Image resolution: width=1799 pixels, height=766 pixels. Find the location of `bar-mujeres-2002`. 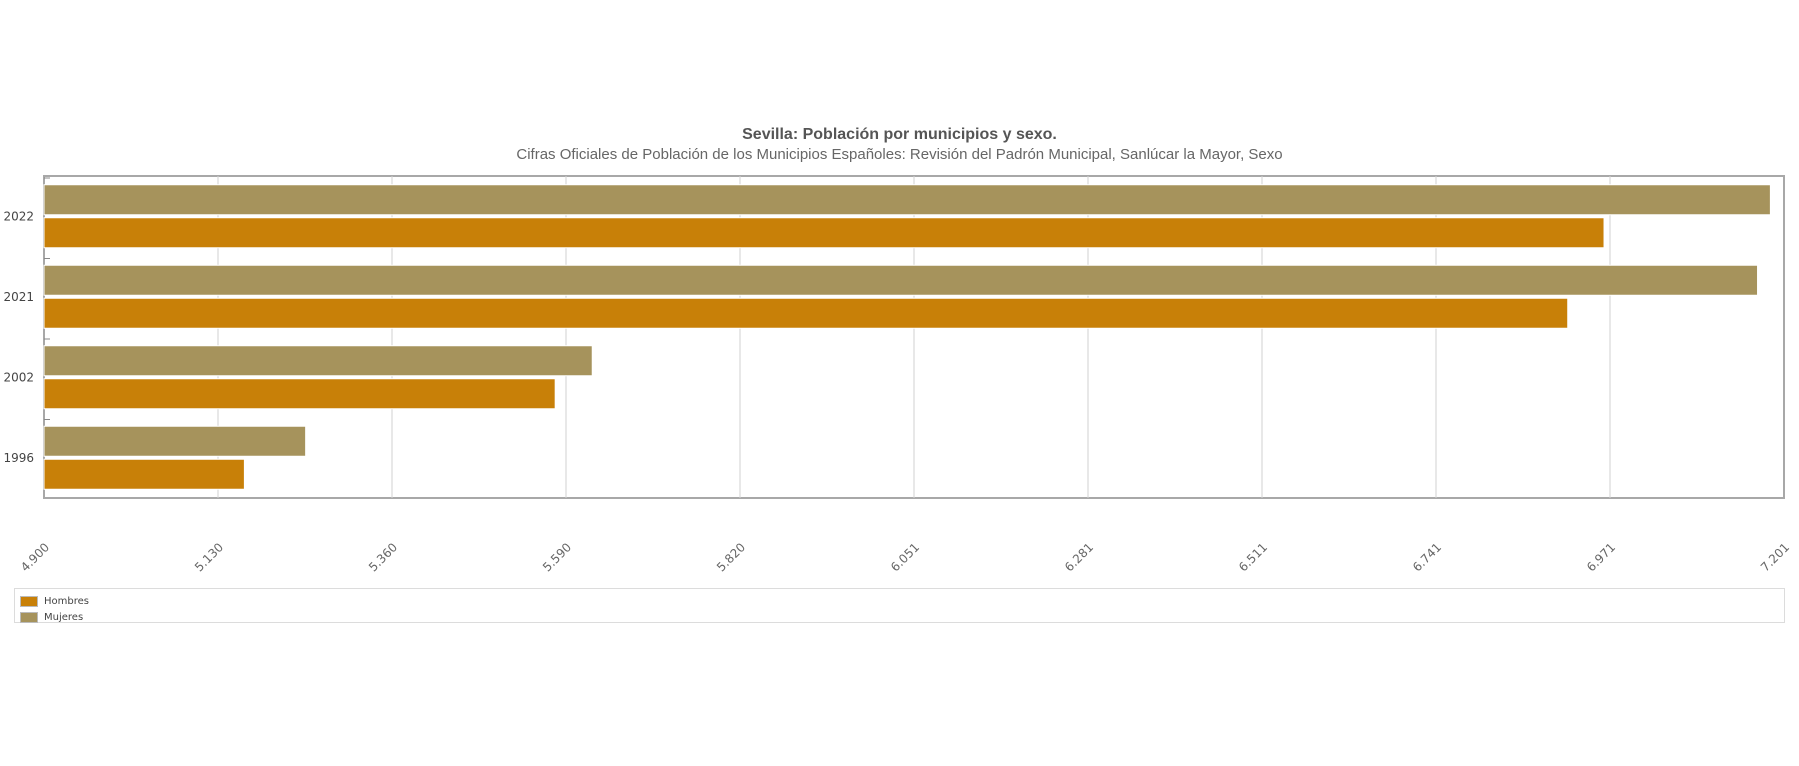

bar-mujeres-2002 is located at coordinates (318, 361).